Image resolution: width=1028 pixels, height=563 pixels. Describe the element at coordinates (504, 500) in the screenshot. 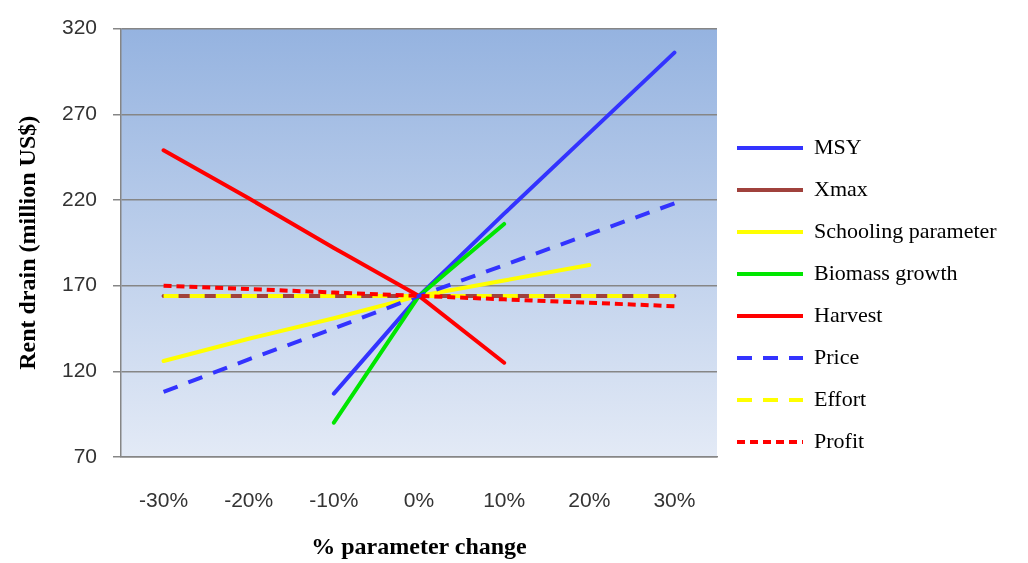

I see `x-tick-label: 10%` at that location.